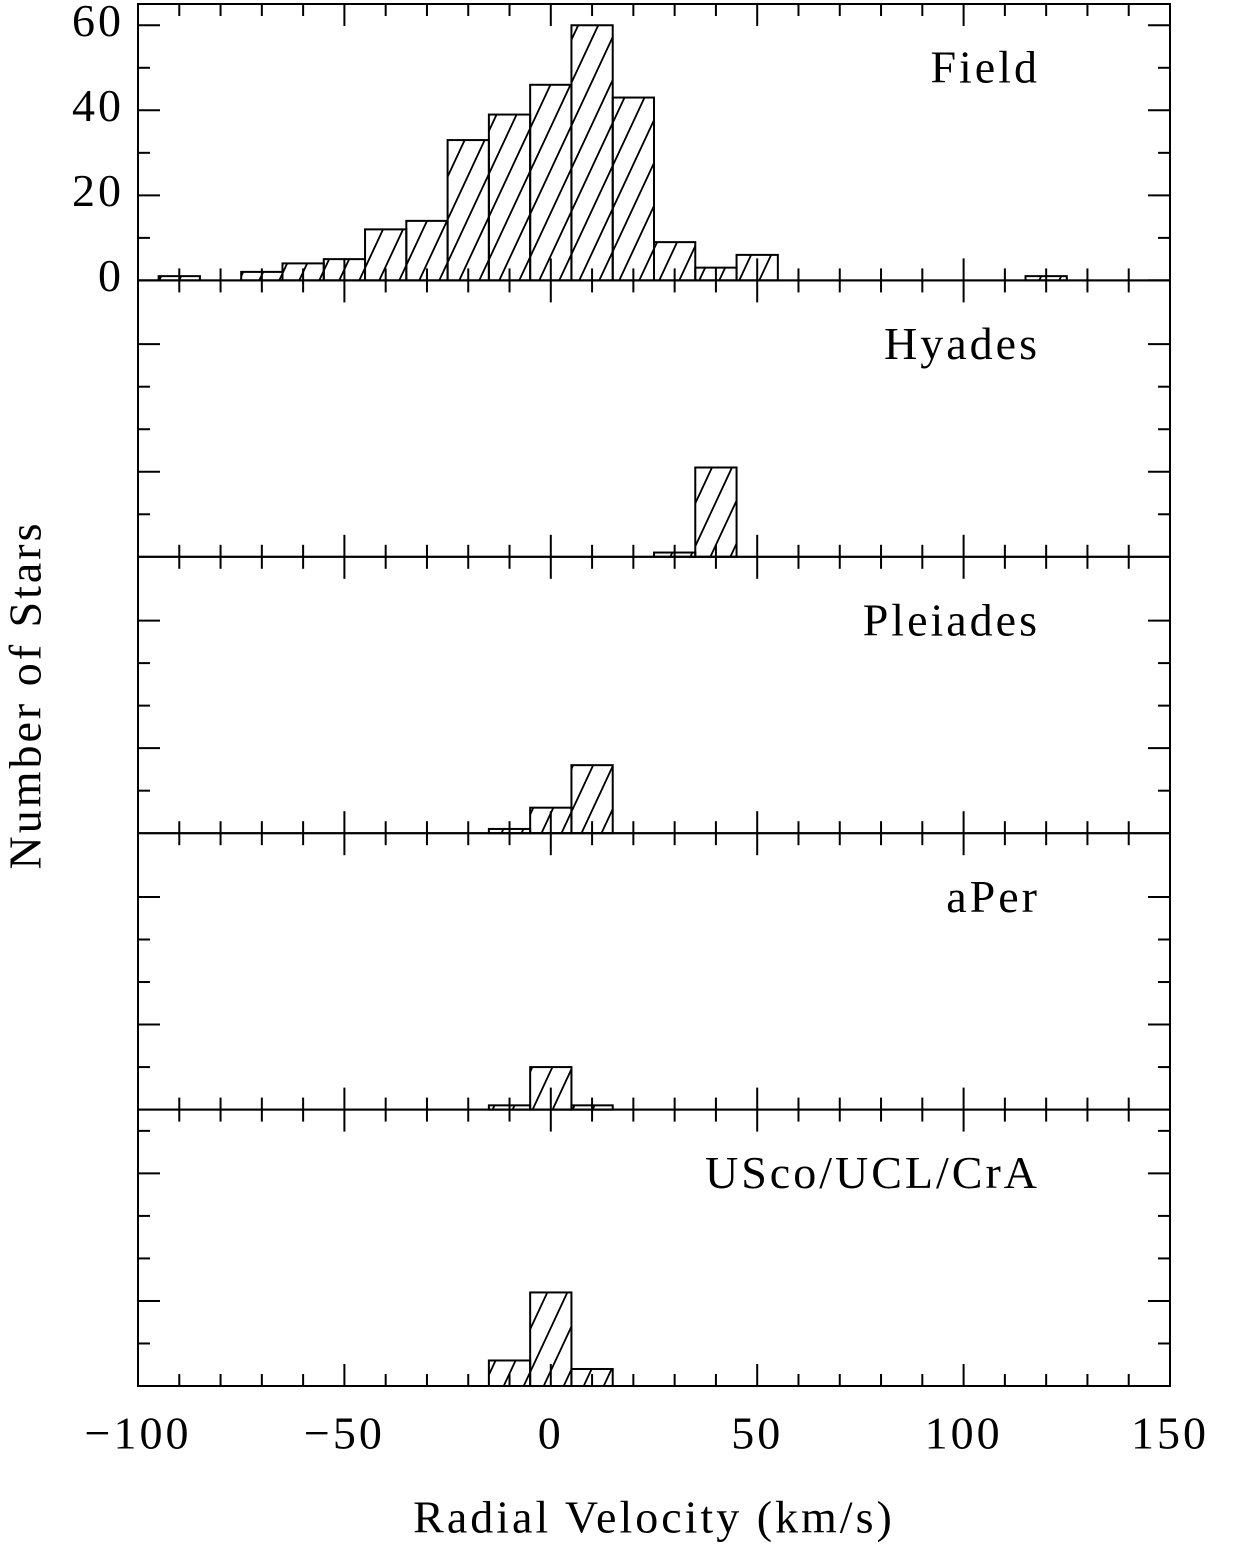 This screenshot has width=1233, height=1553. Describe the element at coordinates (993, 896) in the screenshot. I see `panel-label: aPer` at that location.